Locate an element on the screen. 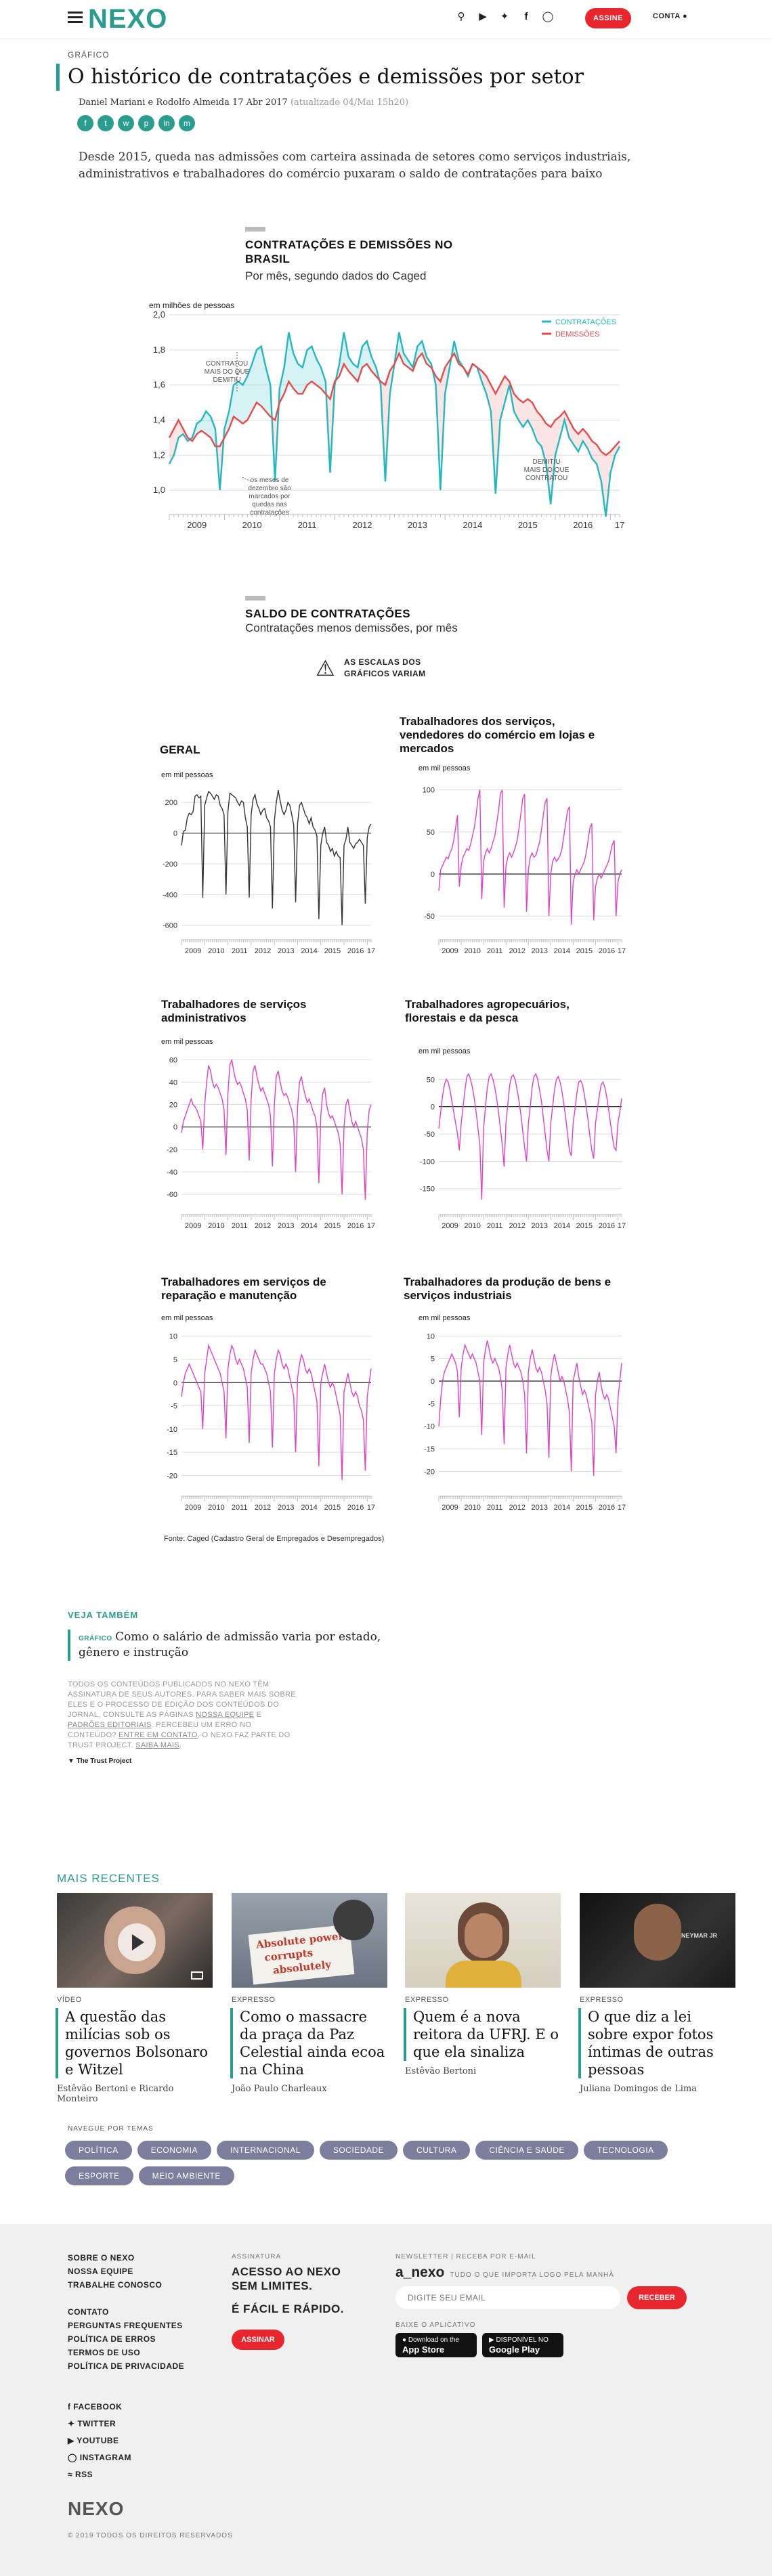  chart1-title-line1: CONTRATAÇÕES E DEMISSÕES NO is located at coordinates (349, 244).